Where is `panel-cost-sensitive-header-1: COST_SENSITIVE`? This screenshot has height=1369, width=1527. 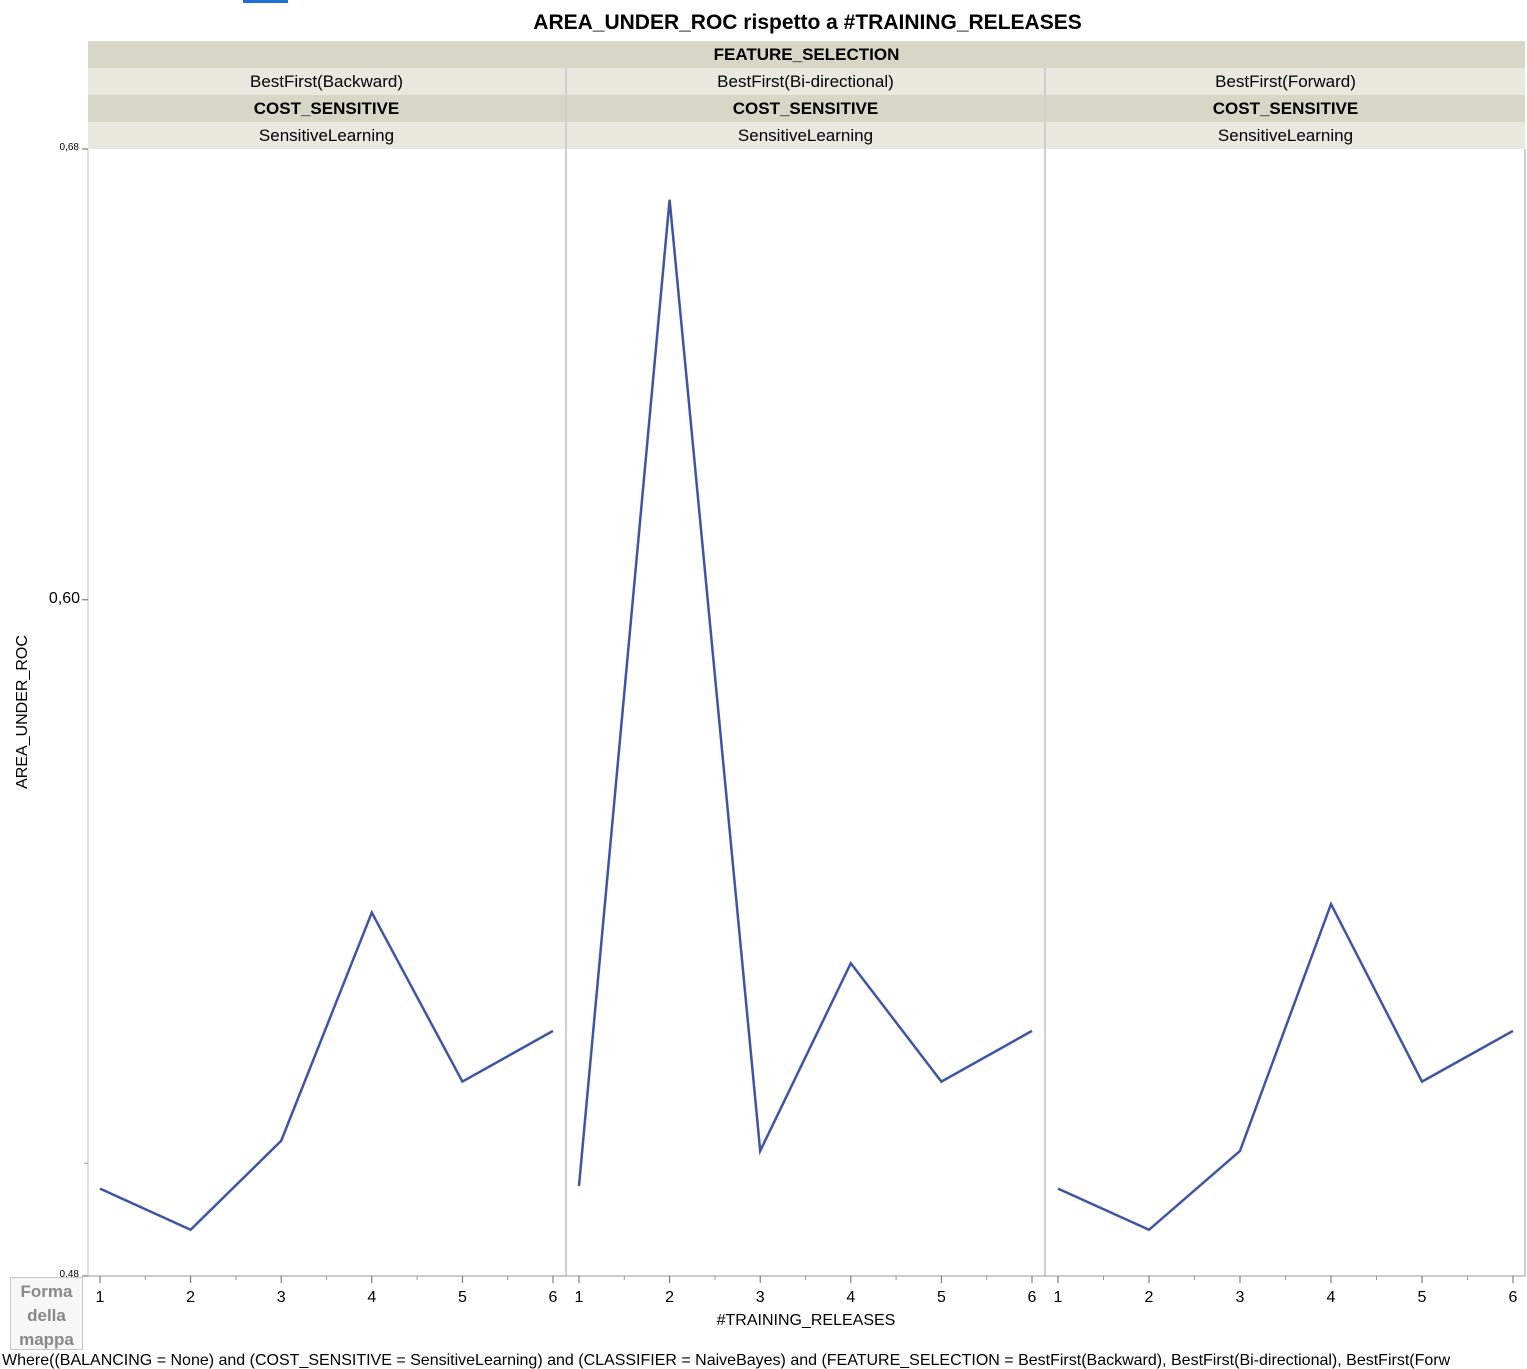
panel-cost-sensitive-header-1: COST_SENSITIVE is located at coordinates (326, 108).